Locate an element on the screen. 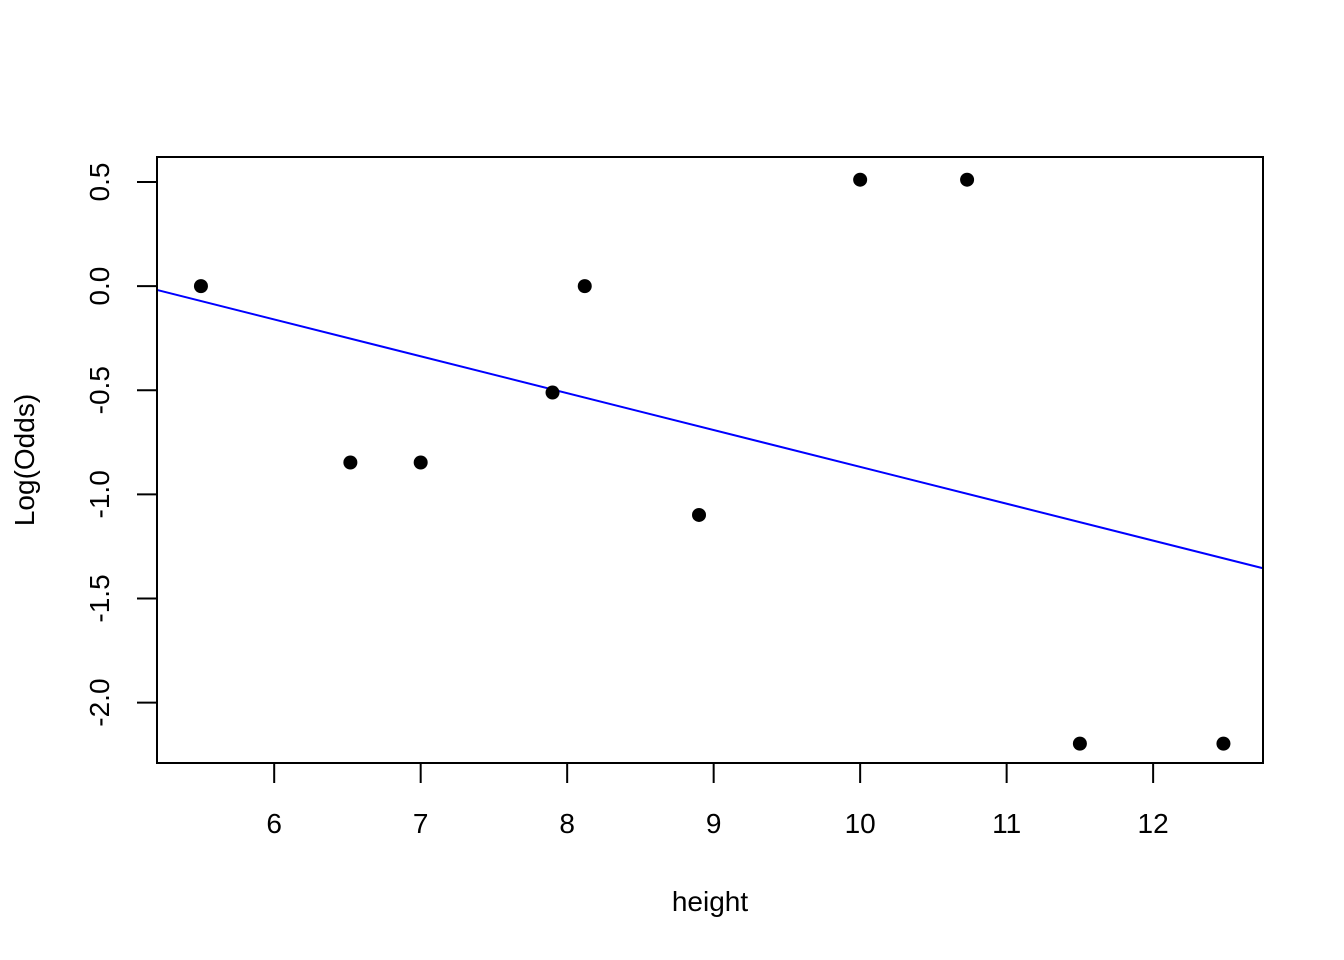 The width and height of the screenshot is (1344, 960). x-tick-label: 6 is located at coordinates (274, 823).